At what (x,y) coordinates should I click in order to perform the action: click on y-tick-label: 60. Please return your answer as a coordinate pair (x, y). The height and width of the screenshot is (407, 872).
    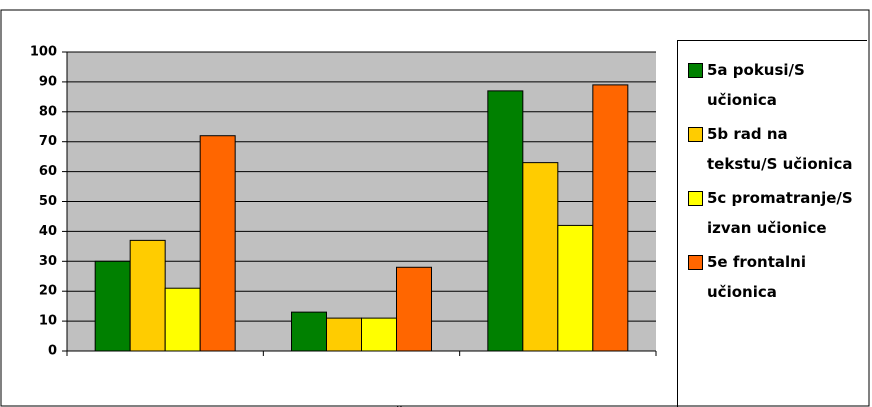
    Looking at the image, I should click on (48, 171).